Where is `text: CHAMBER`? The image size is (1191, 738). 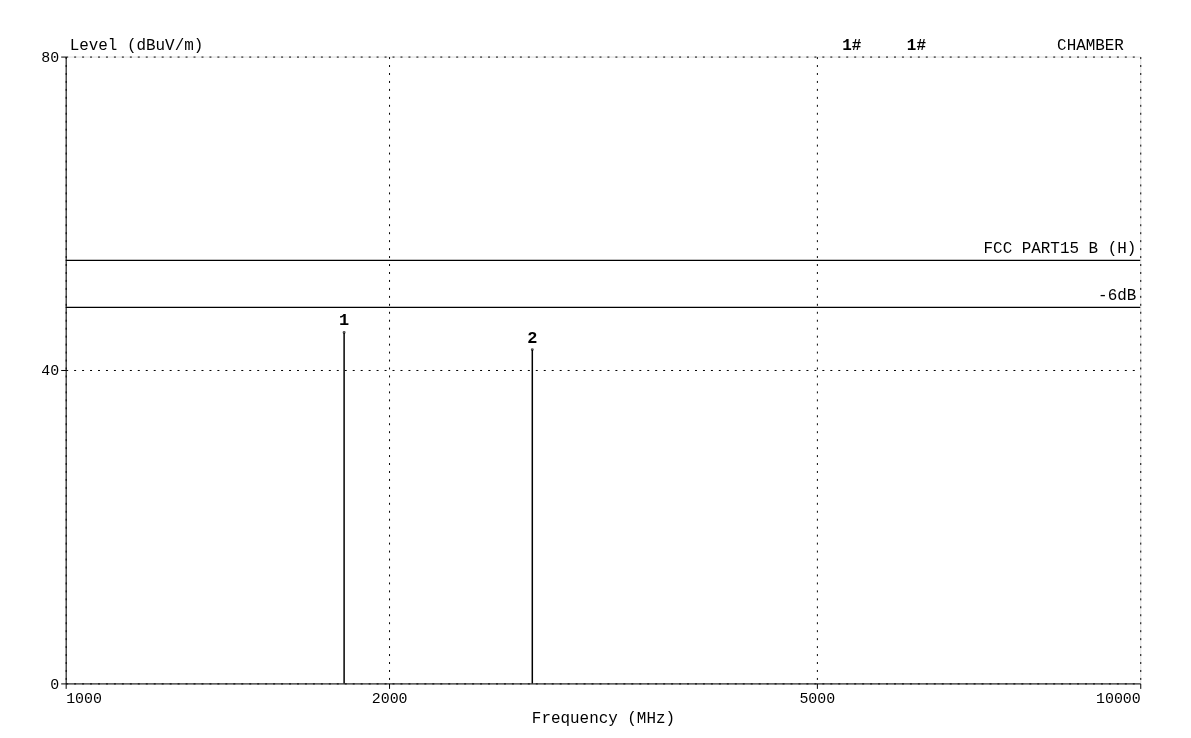 text: CHAMBER is located at coordinates (1091, 45).